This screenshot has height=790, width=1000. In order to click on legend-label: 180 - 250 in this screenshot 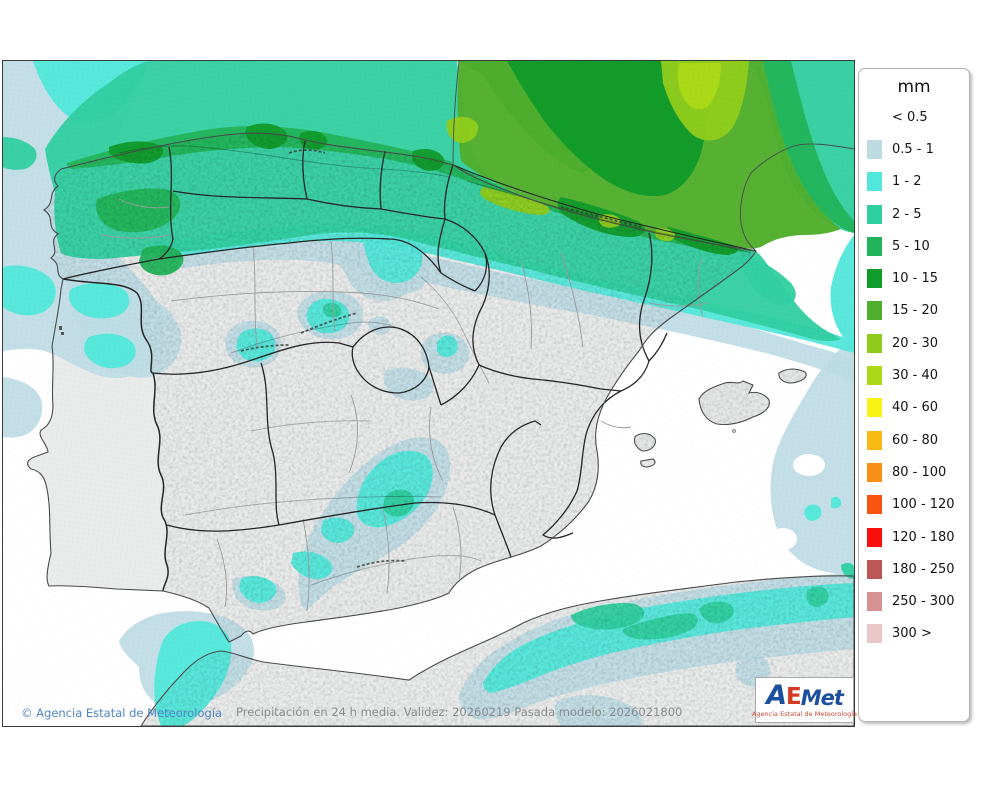, I will do `click(923, 569)`.